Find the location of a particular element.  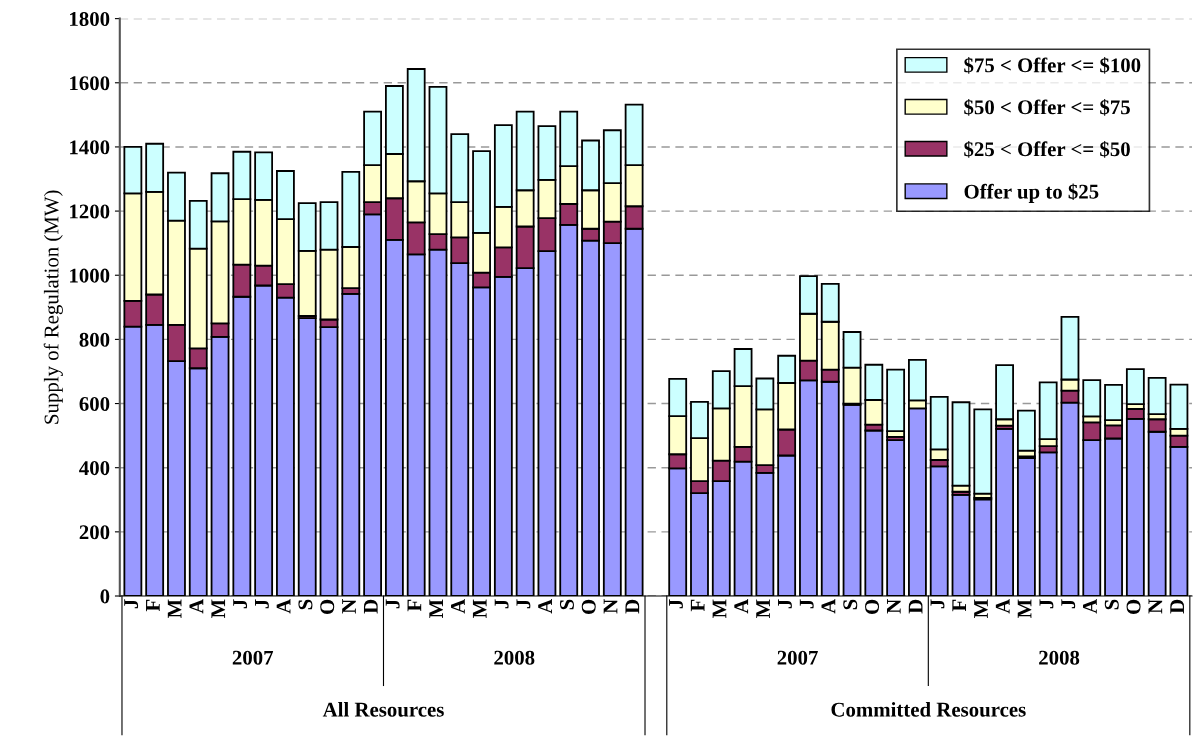

y-axis-title: Supply of Regulation (MW) is located at coordinates (53, 307).